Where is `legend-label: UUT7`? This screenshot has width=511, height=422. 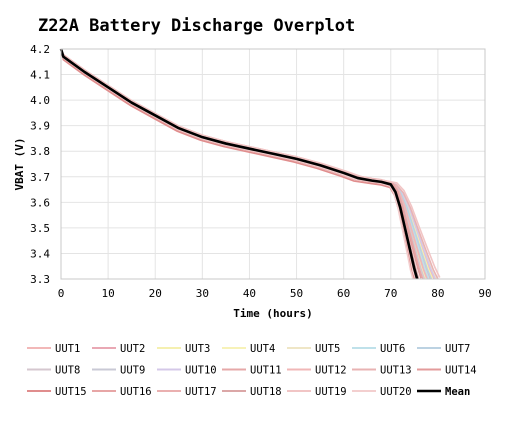
legend-label: UUT7 is located at coordinates (457, 349).